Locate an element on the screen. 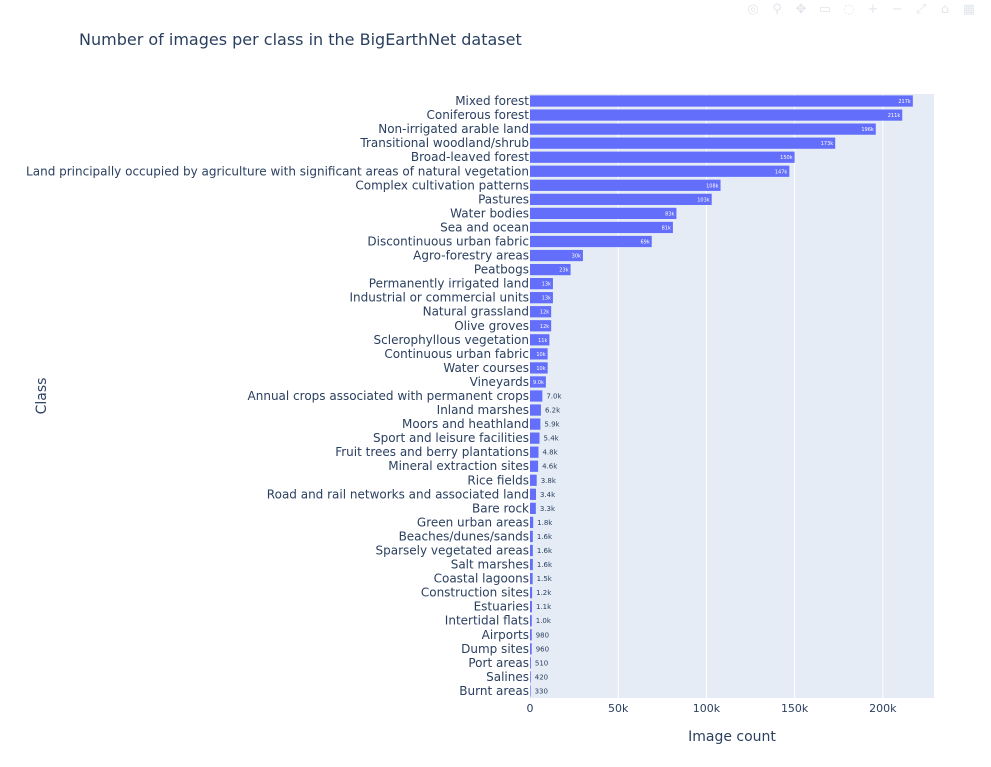  modebar: ◎ ⚲ ✥ ▭ ◌ + − ⤢ ⌂ ▦ is located at coordinates (861, 9).